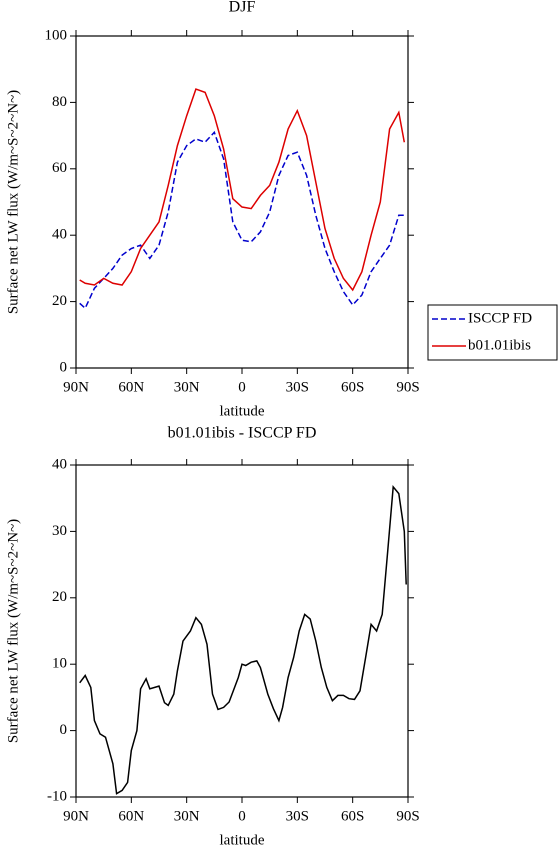  I want to click on legend-label: b01.01ibis, so click(499, 345).